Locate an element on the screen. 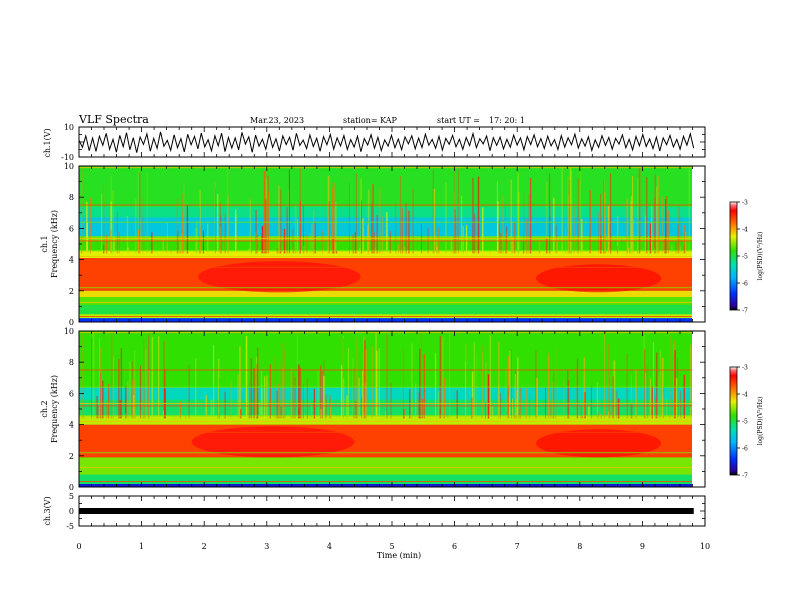 The width and height of the screenshot is (792, 612). ch1-ytick-top: 10 is located at coordinates (69, 127).